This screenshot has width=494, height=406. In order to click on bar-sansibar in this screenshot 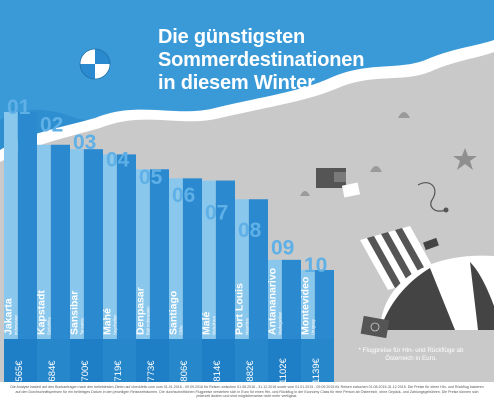, I will do `click(77, 244)`.